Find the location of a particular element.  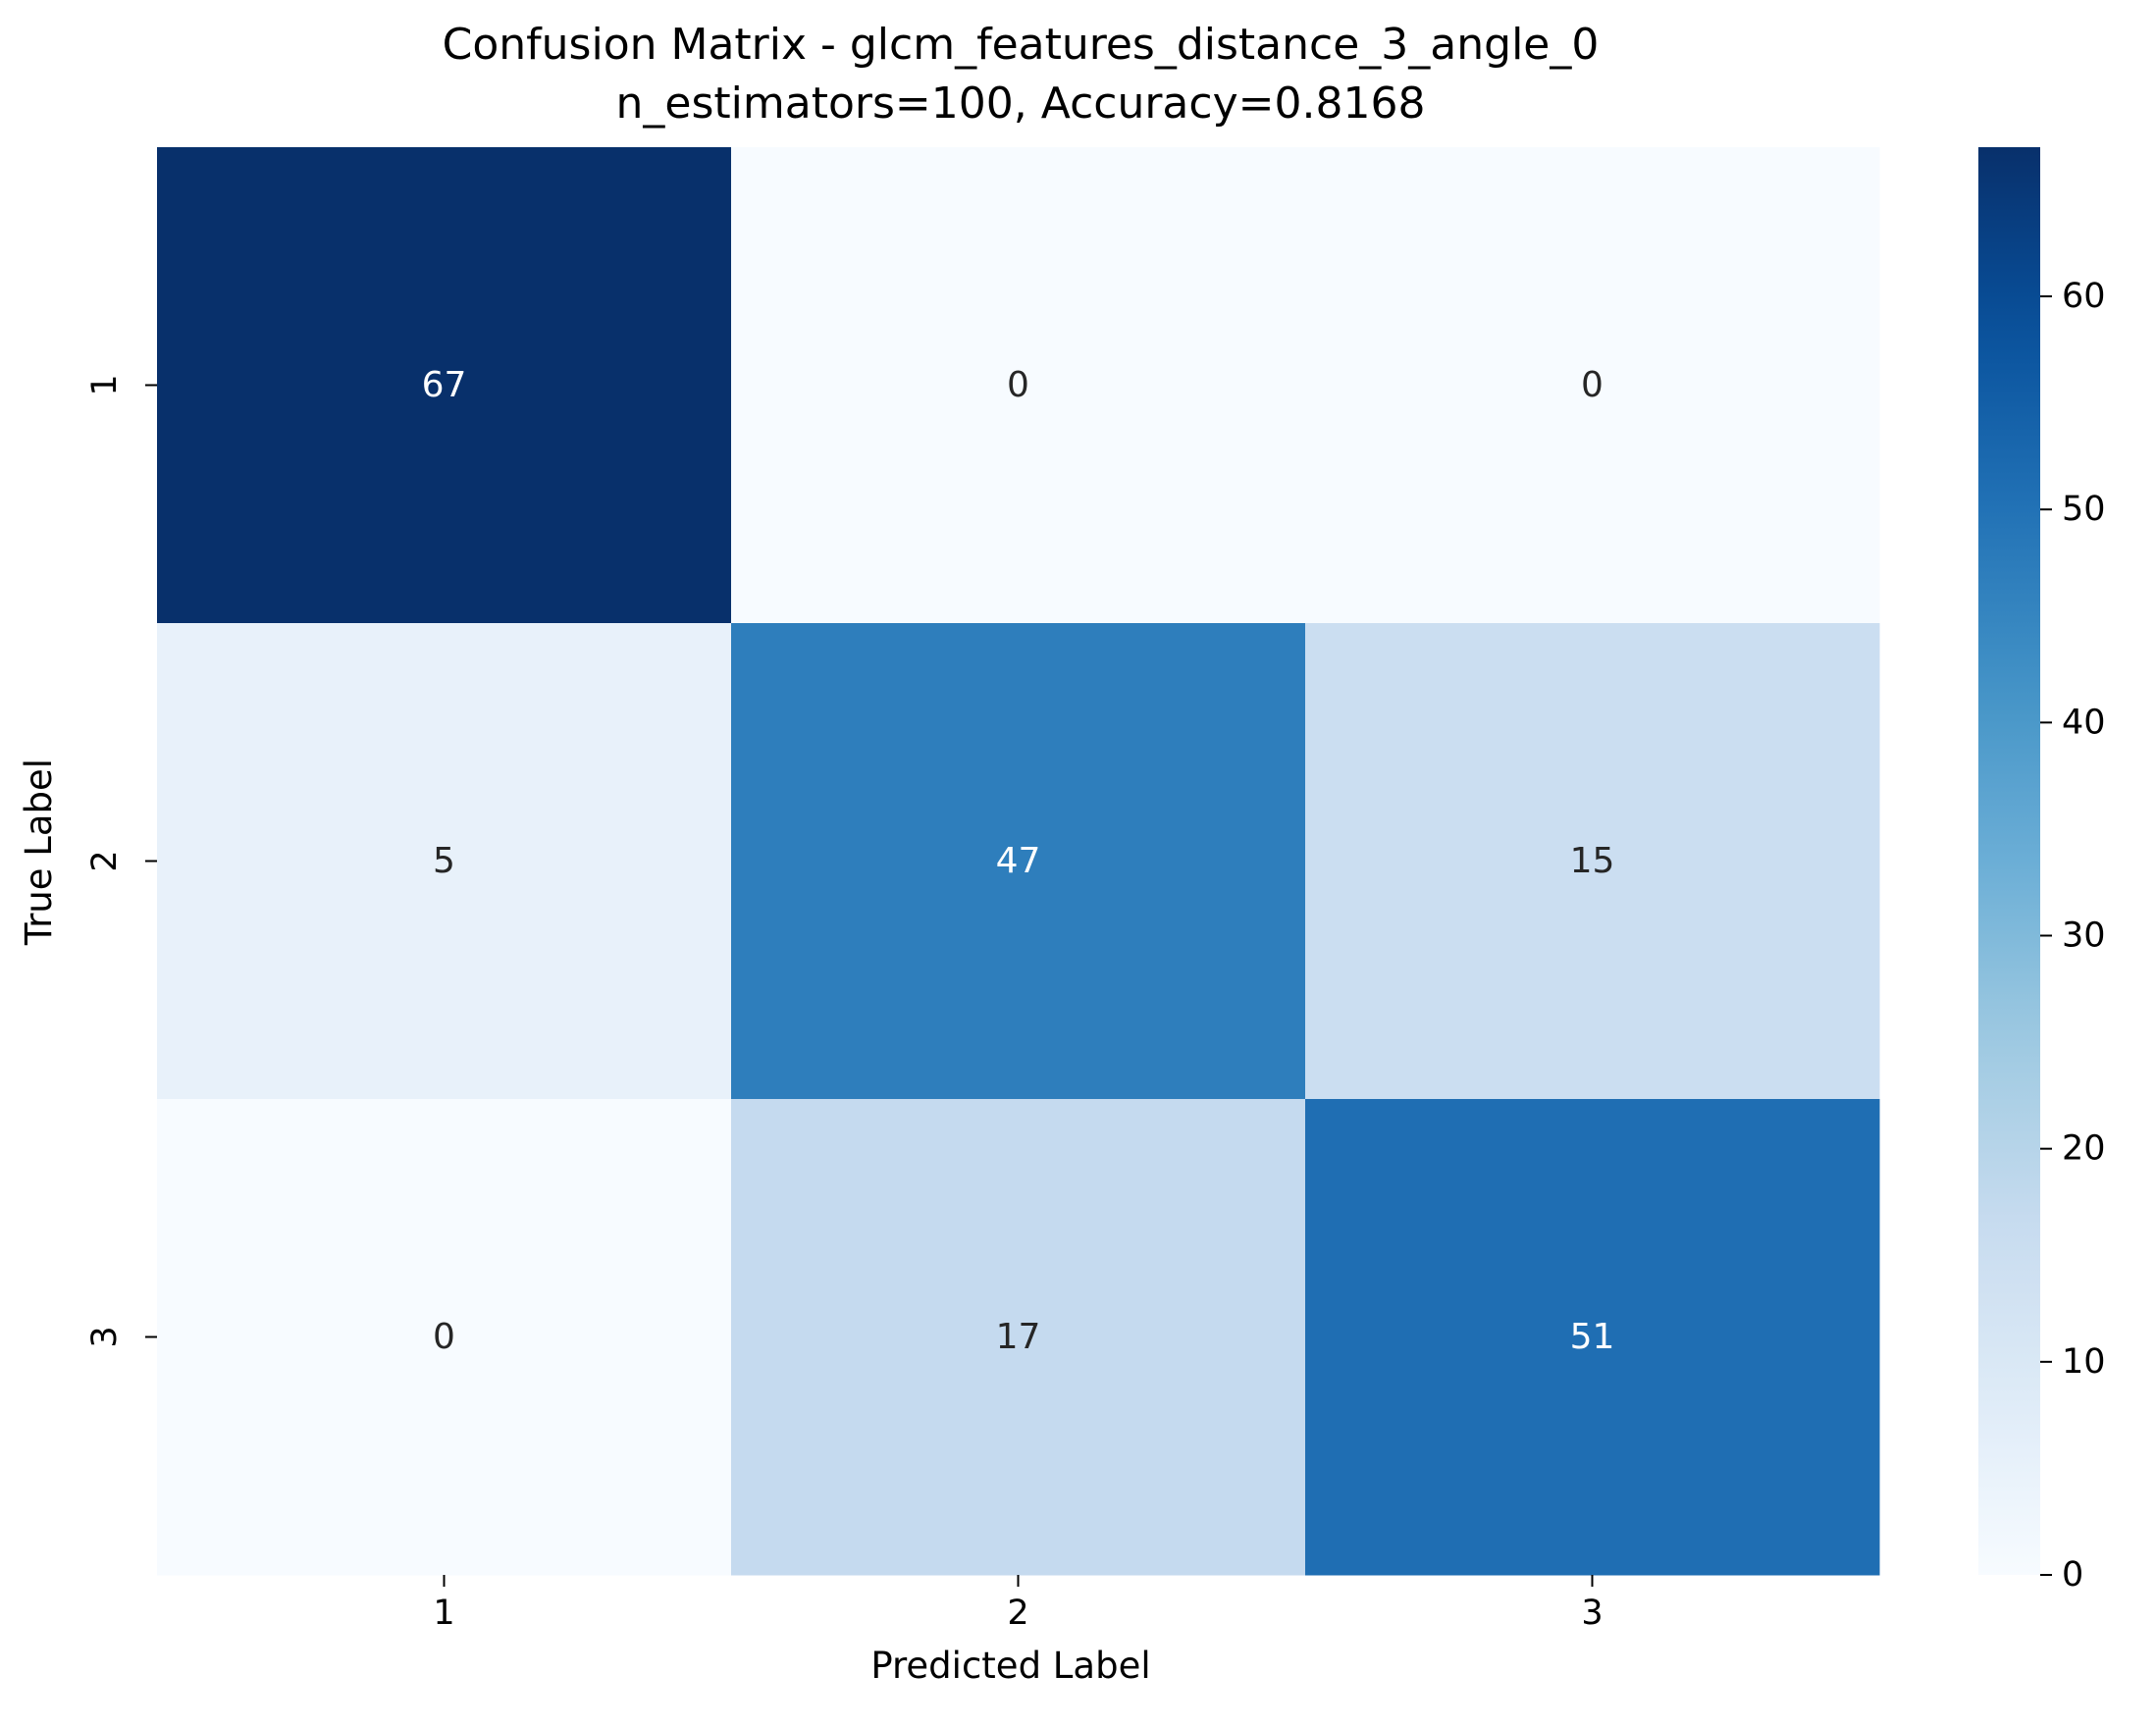

cell-value-label: 15 is located at coordinates (1592, 861).